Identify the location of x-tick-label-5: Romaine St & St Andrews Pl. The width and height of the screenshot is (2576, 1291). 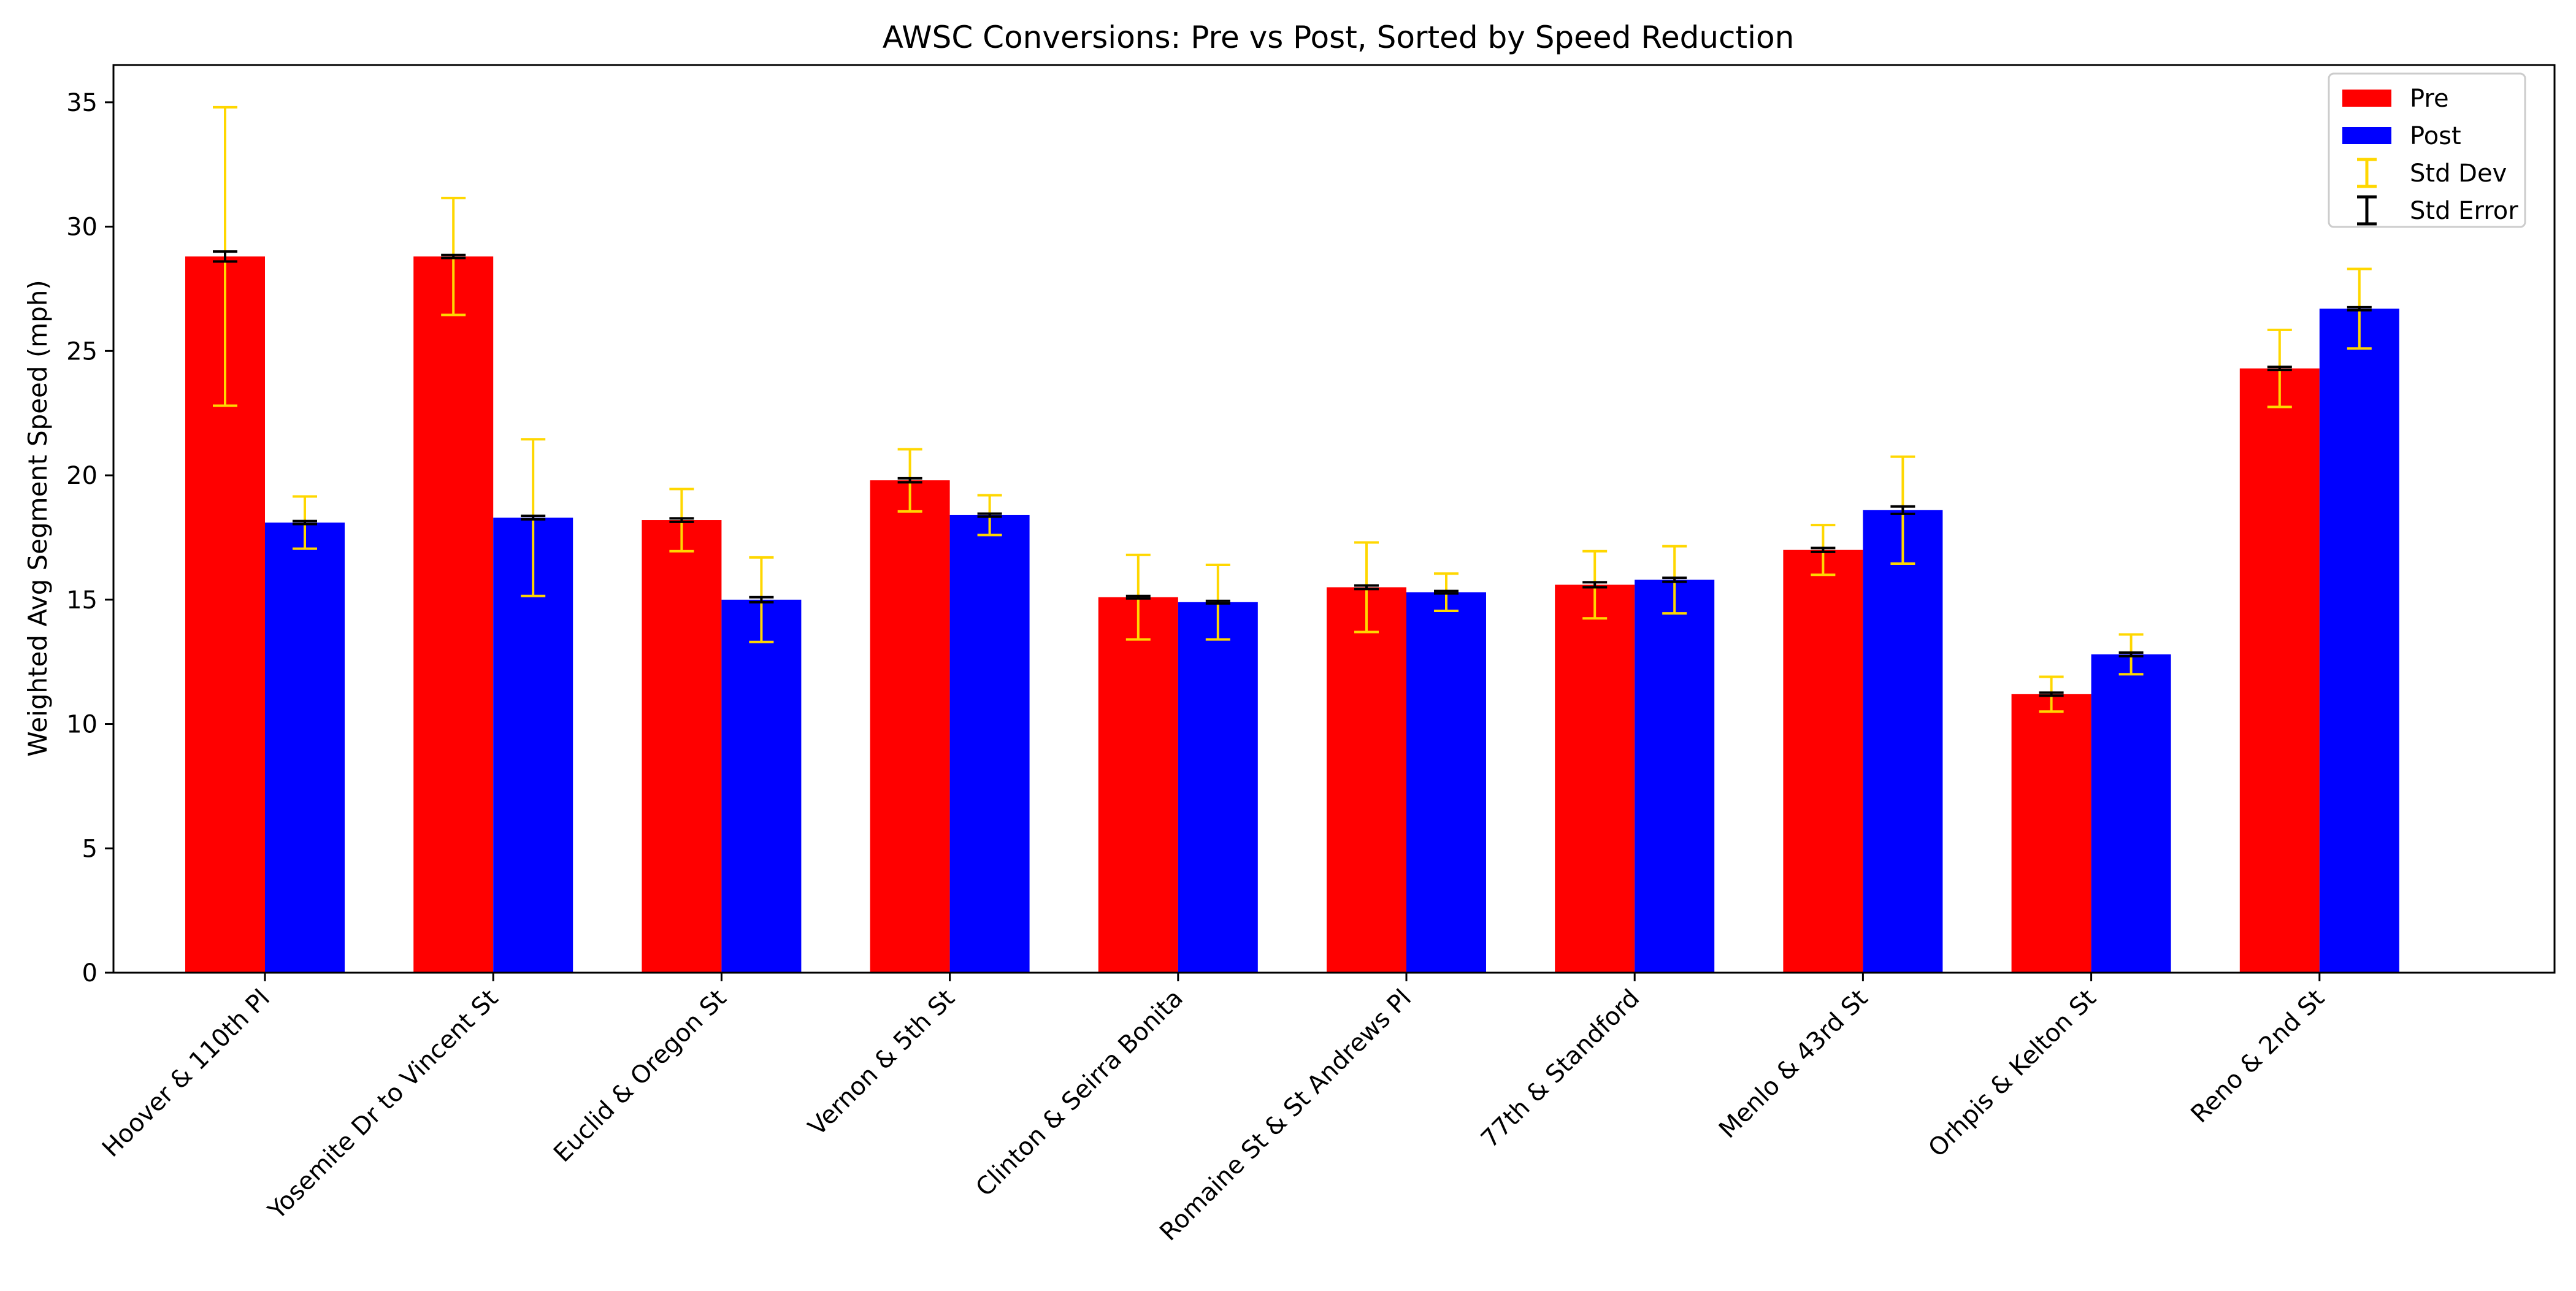
(1285, 1115).